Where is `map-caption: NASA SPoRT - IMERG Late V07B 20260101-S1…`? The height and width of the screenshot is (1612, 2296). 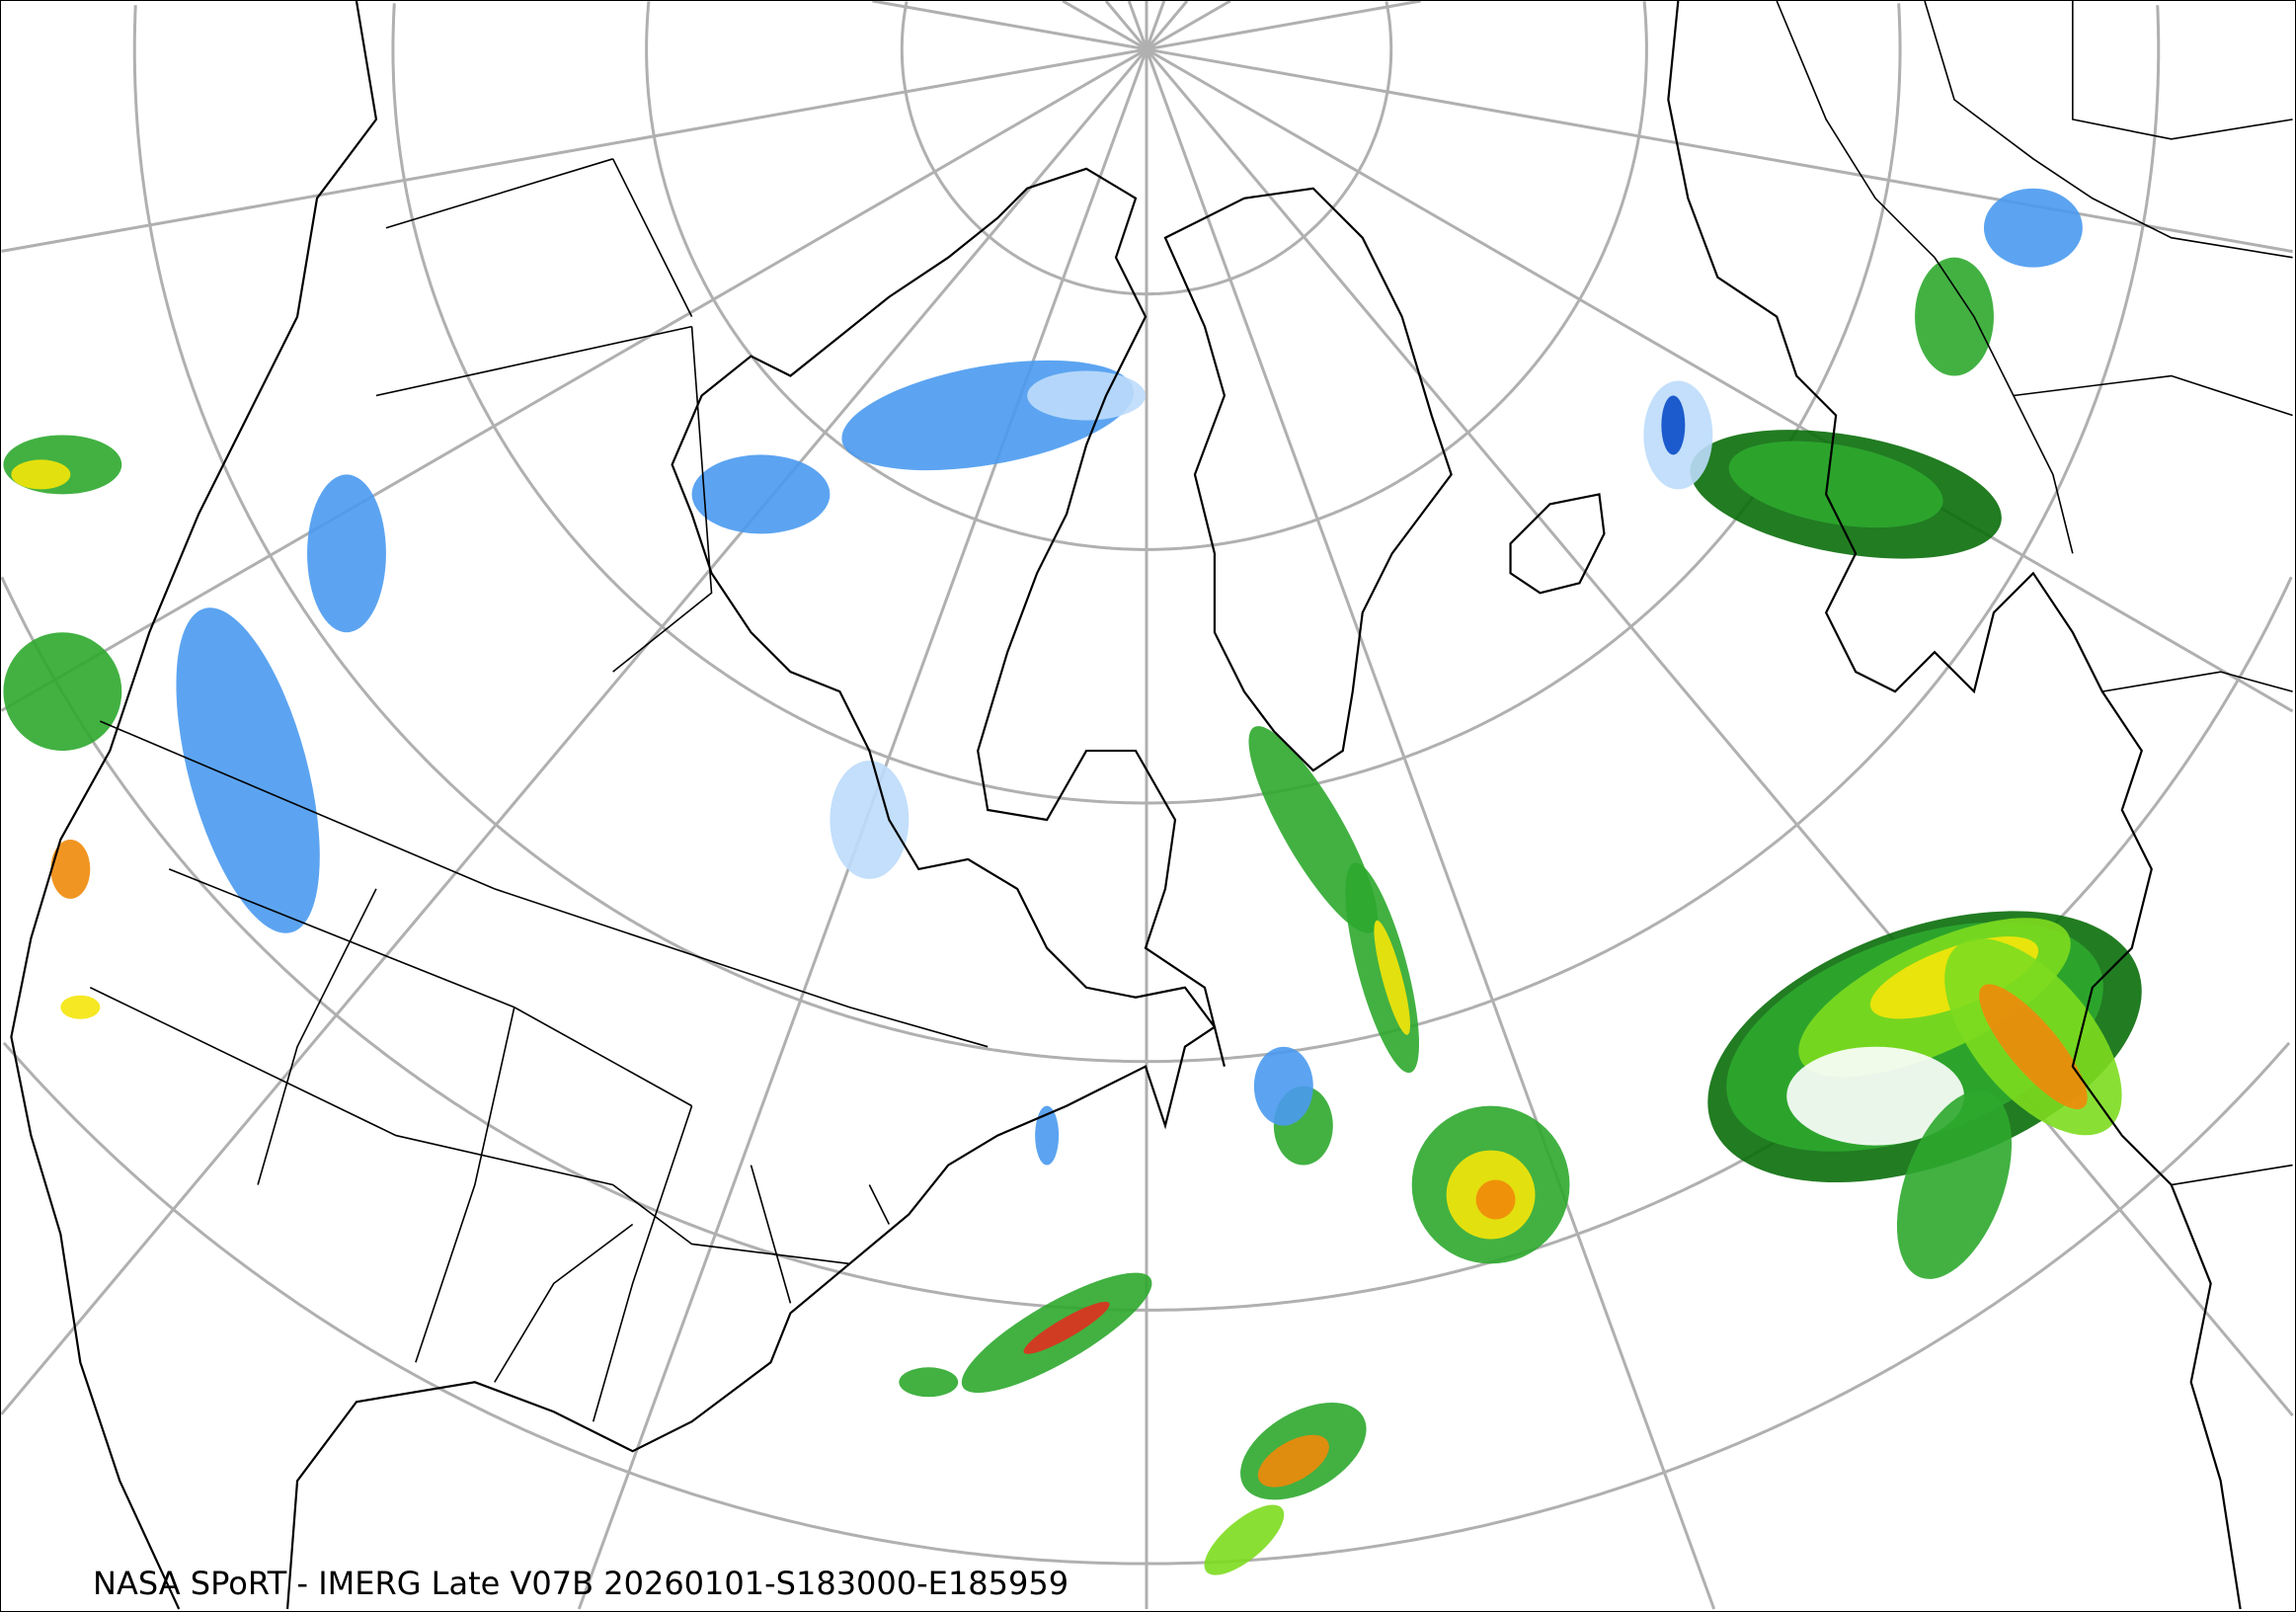
map-caption: NASA SPoRT - IMERG Late V07B 20260101-S1… is located at coordinates (581, 1583).